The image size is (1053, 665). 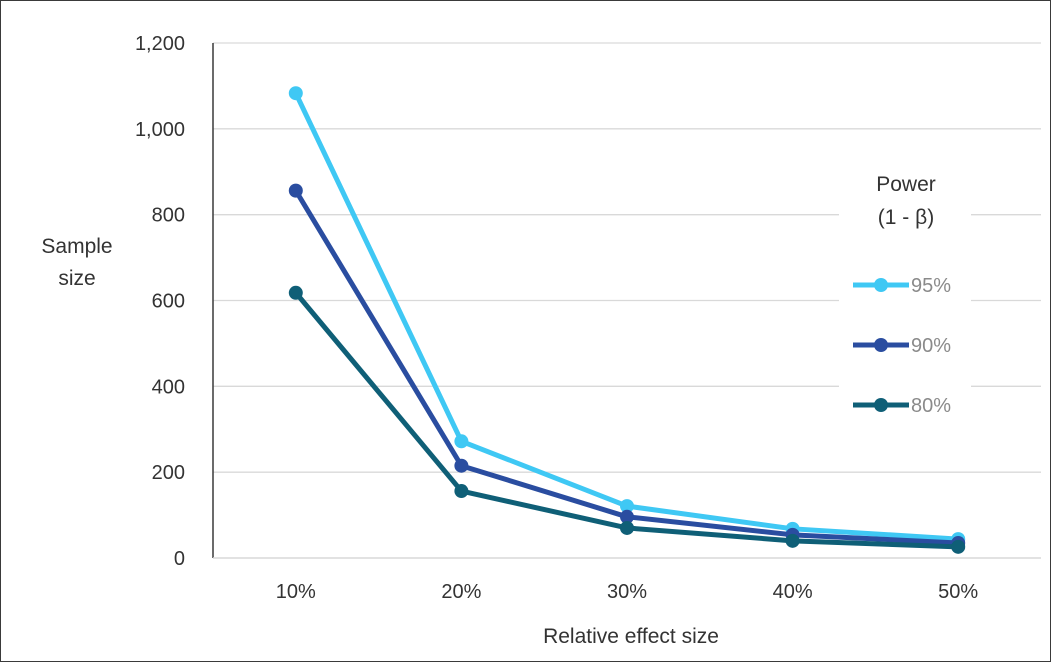 What do you see at coordinates (902, 346) in the screenshot?
I see `legend-item: 90%` at bounding box center [902, 346].